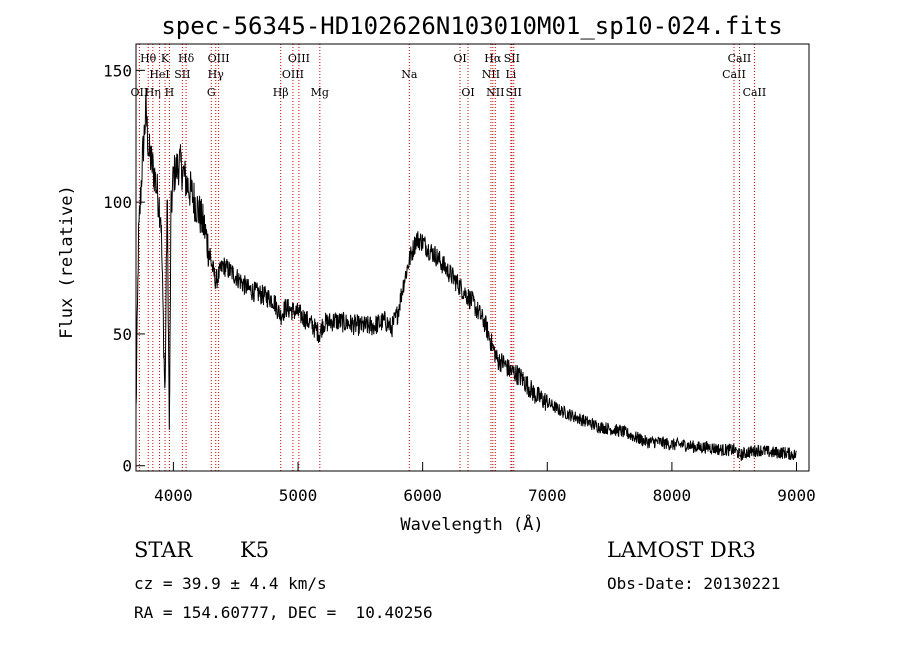 Image resolution: width=900 pixels, height=649 pixels. I want to click on marker-label: Hθ, so click(148, 58).